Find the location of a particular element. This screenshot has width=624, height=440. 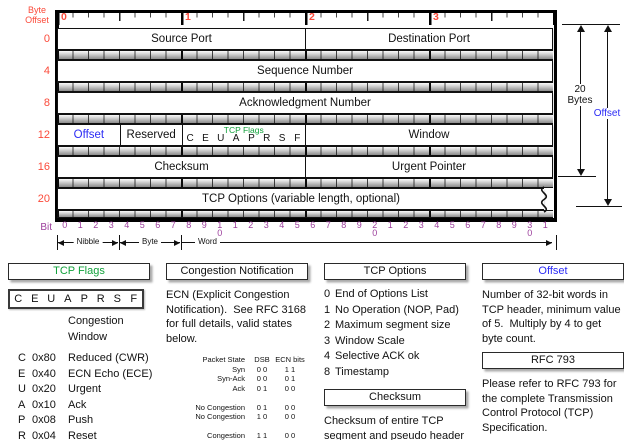

word-label: Word is located at coordinates (207, 242).